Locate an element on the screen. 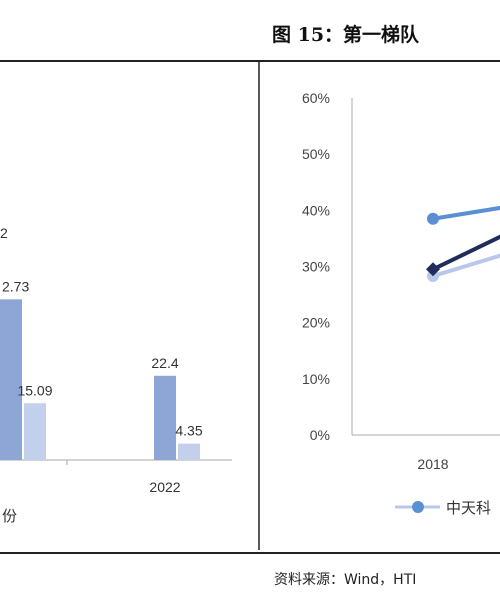 The height and width of the screenshot is (600, 500). line-y-tick-3: 30% is located at coordinates (316, 267).